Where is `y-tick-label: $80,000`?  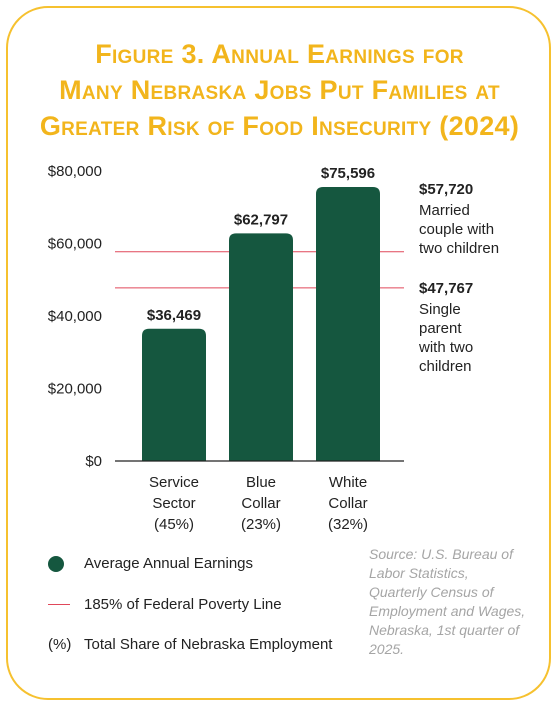
y-tick-label: $80,000 is located at coordinates (75, 171).